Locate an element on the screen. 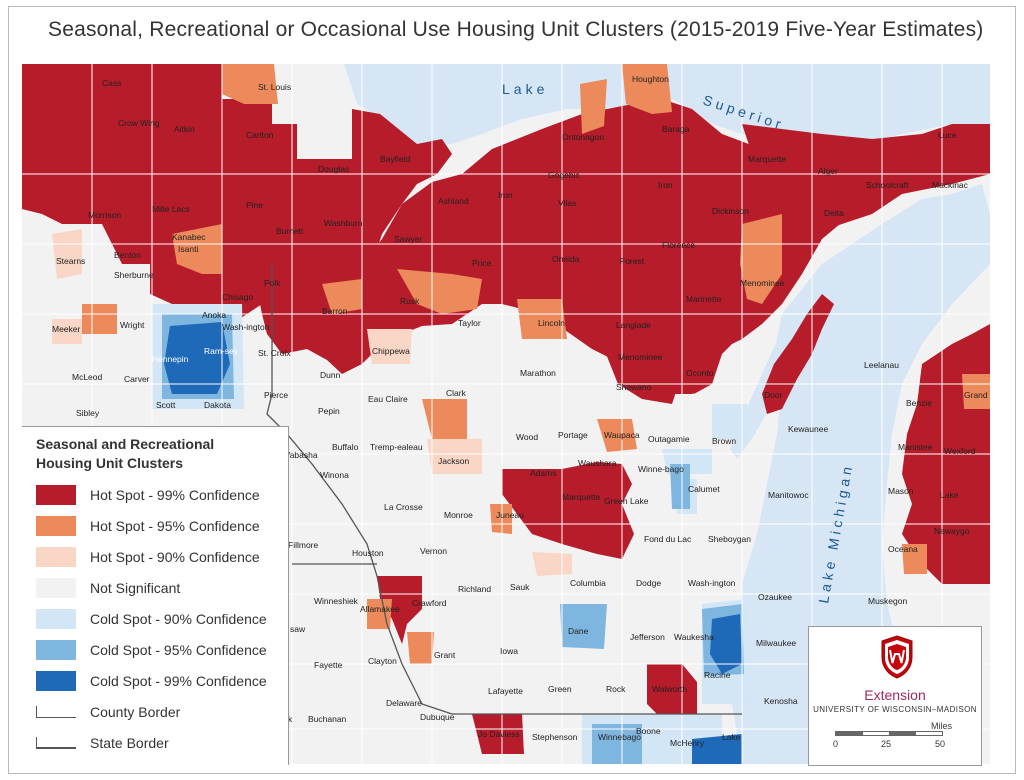  hot95-oceana is located at coordinates (914, 559).